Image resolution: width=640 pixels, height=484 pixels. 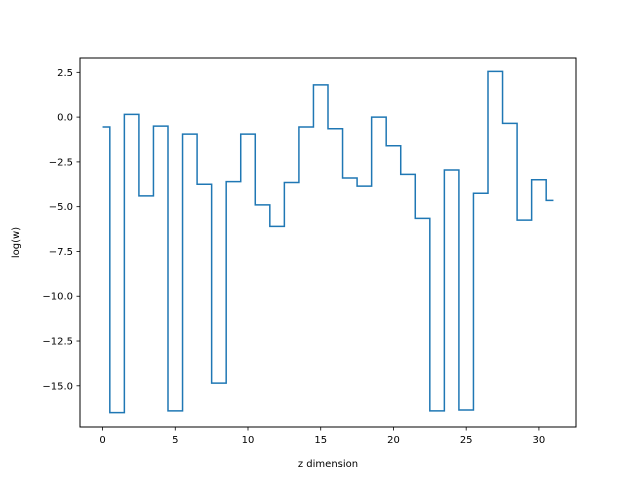 What do you see at coordinates (175, 440) in the screenshot?
I see `x-tick-label: 5` at bounding box center [175, 440].